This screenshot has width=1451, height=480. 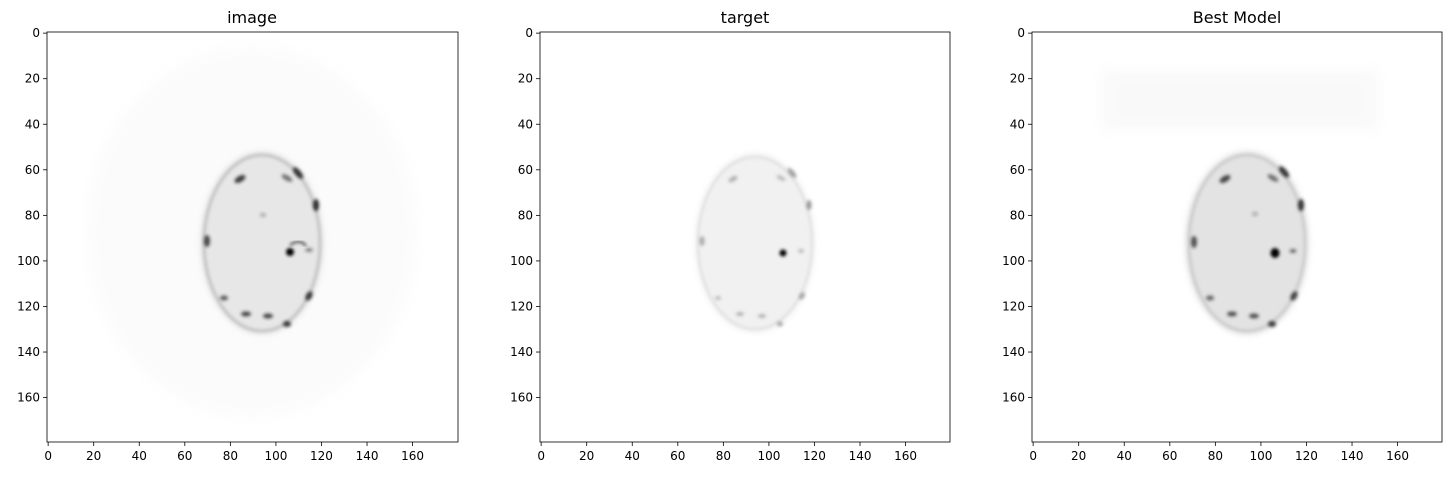 I want to click on panel-title: image, so click(x=252, y=17).